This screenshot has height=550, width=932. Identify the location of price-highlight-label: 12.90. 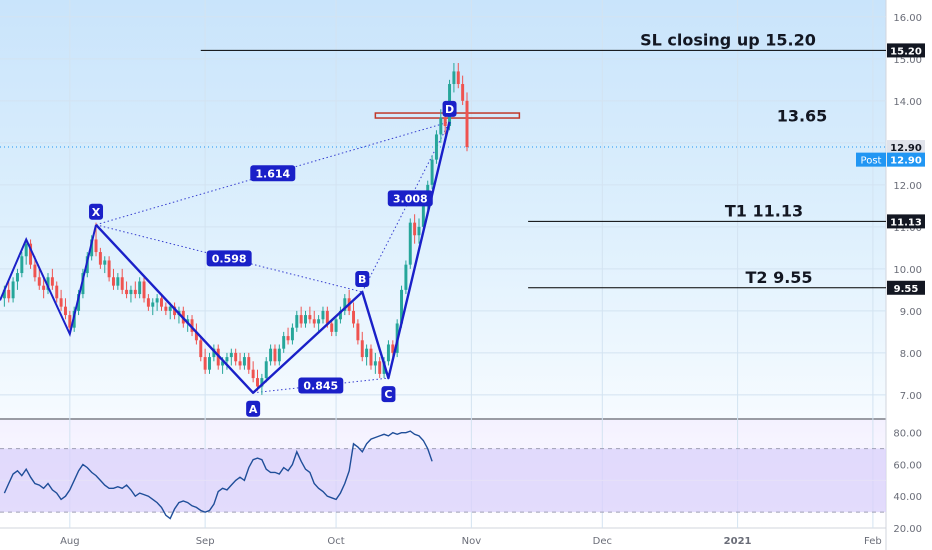
(906, 147).